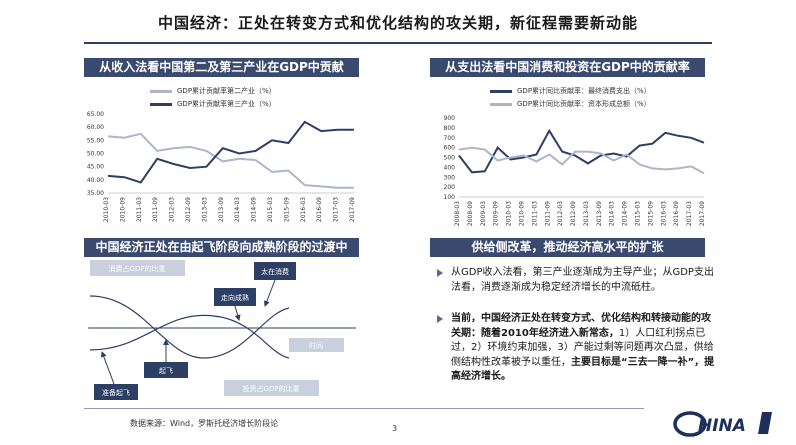 This screenshot has width=796, height=445. I want to click on takeoff-label: 起飞, so click(166, 371).